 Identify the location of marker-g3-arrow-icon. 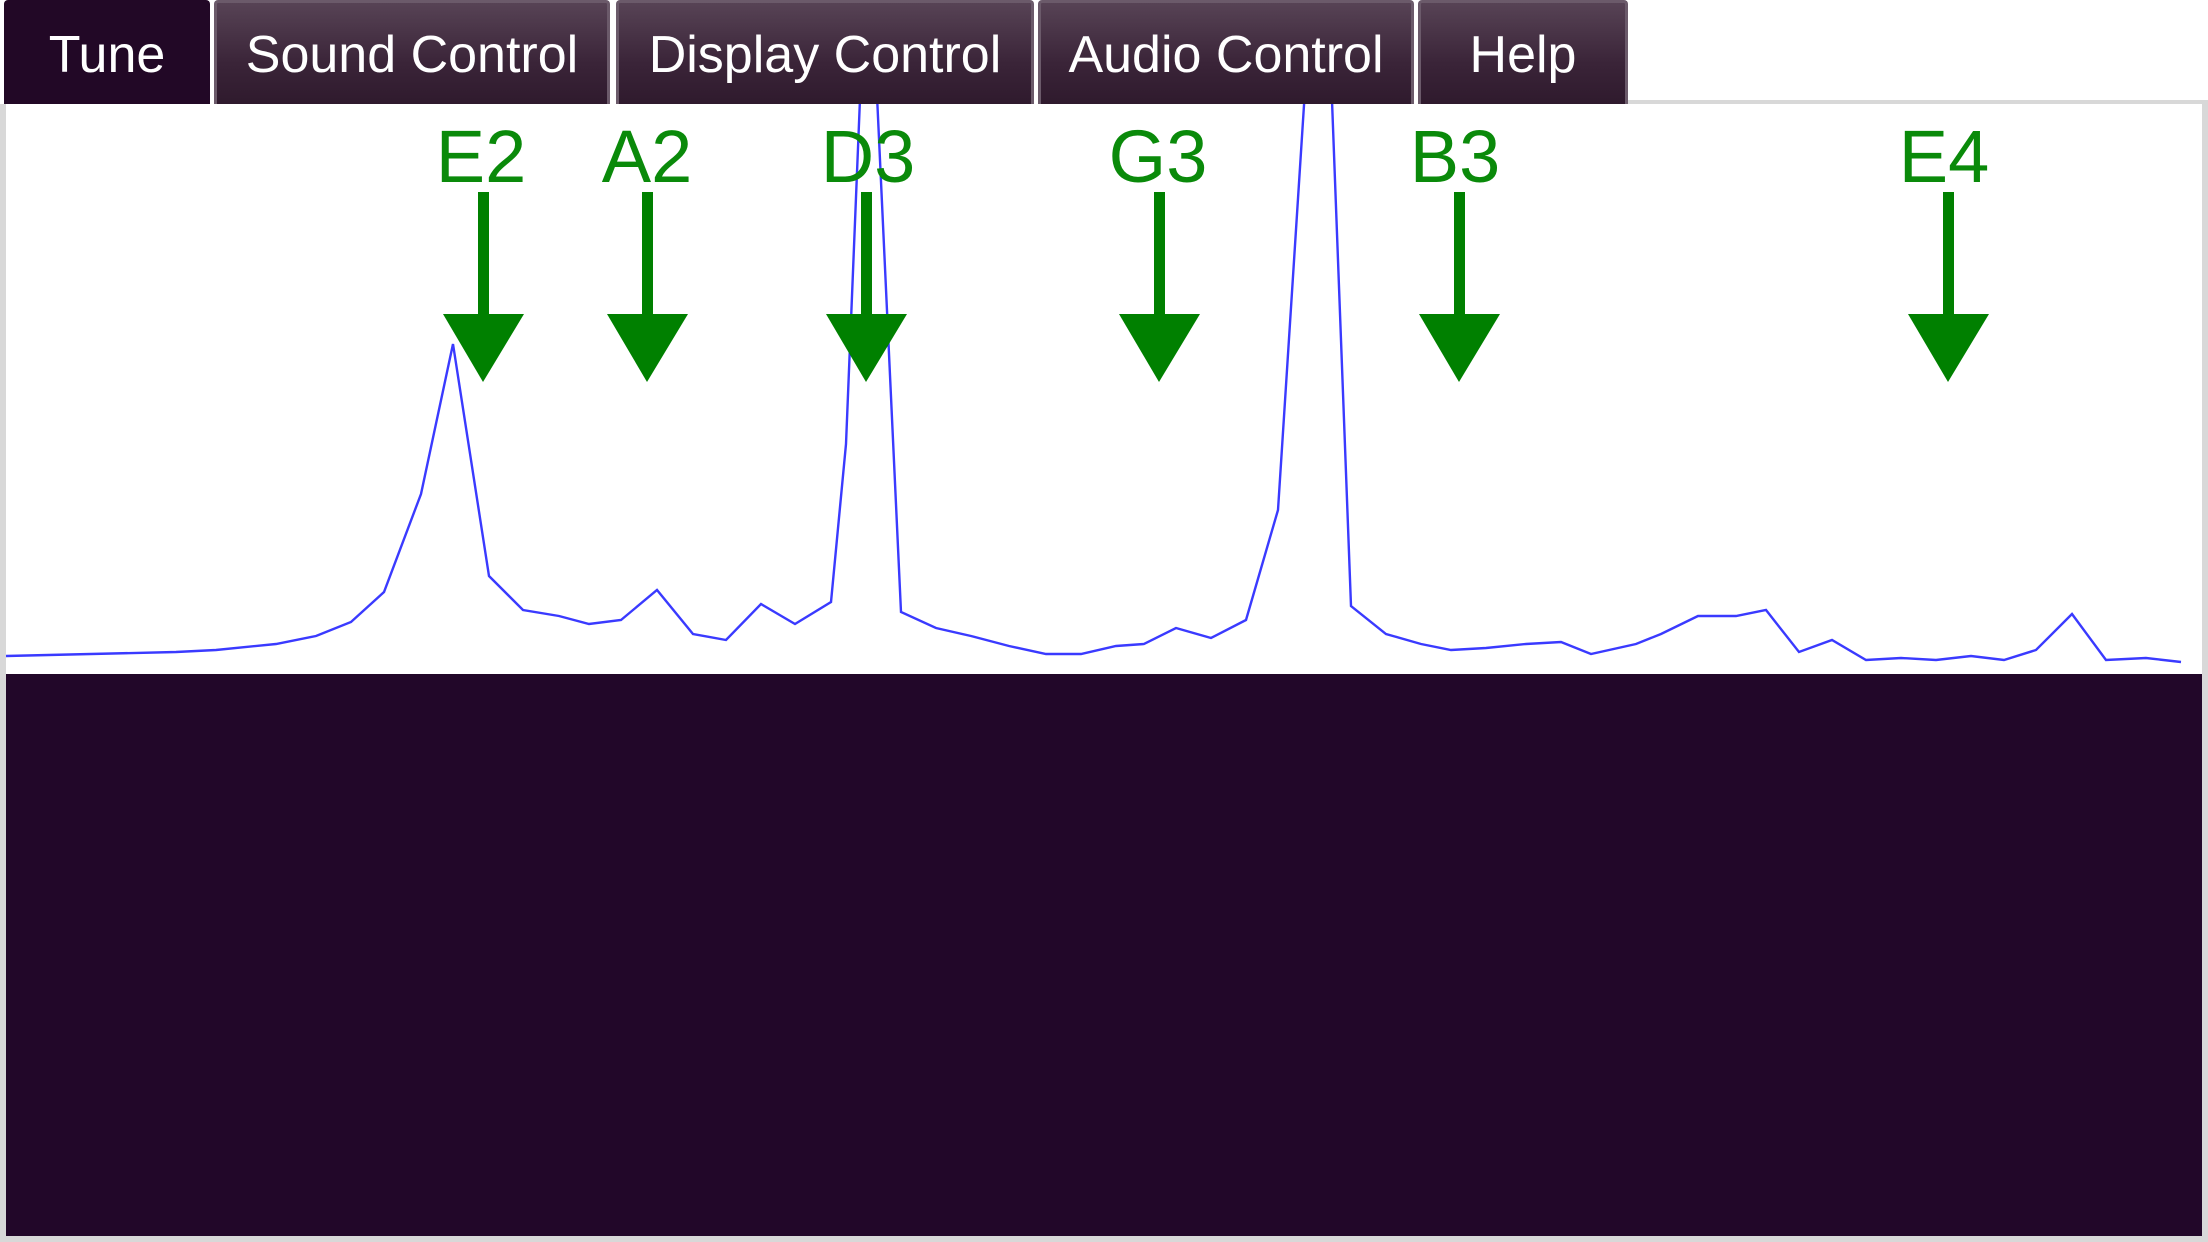
(1159, 348).